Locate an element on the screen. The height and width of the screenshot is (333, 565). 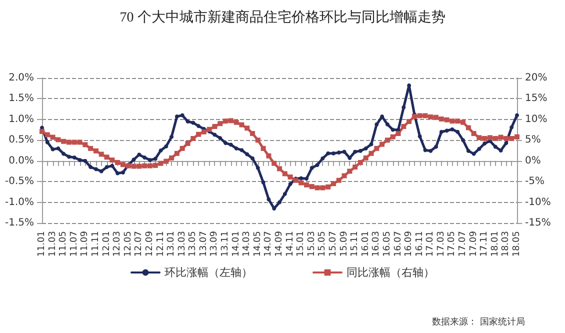
y-tick-label: 1.0% is located at coordinates (21, 119).